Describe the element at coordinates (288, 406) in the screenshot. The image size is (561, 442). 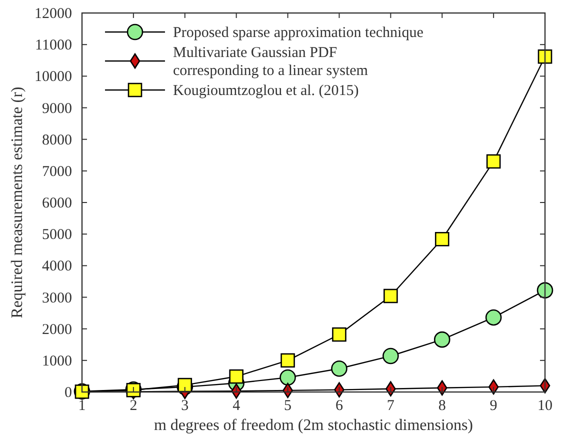
I see `x-tick-label: 5` at that location.